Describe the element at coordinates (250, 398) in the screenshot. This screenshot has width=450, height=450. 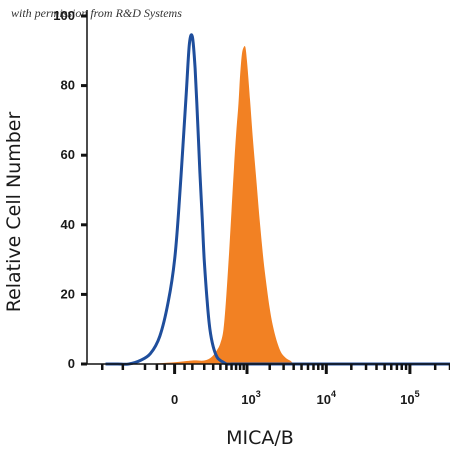
I see `x-tick-label: 10³` at that location.